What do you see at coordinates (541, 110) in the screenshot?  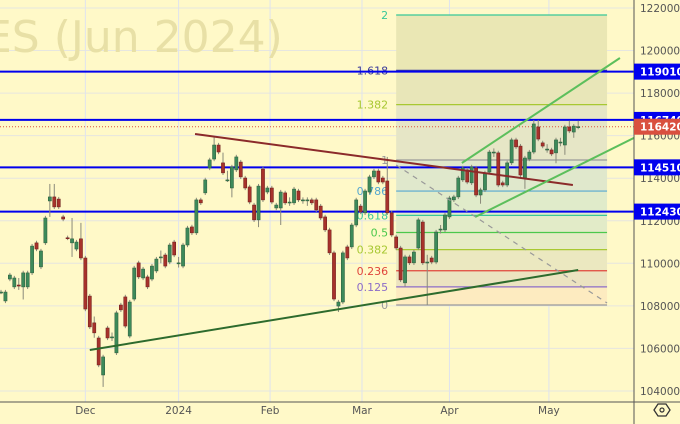 I see `channel-upper-trendline` at bounding box center [541, 110].